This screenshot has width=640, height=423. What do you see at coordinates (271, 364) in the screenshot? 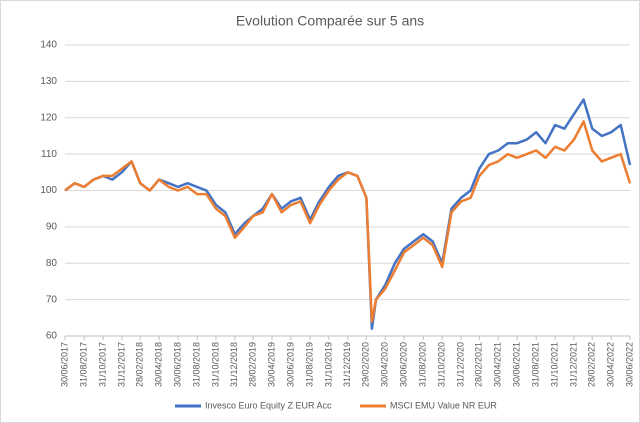
I see `x-tick-label: 30/04/2019` at bounding box center [271, 364].